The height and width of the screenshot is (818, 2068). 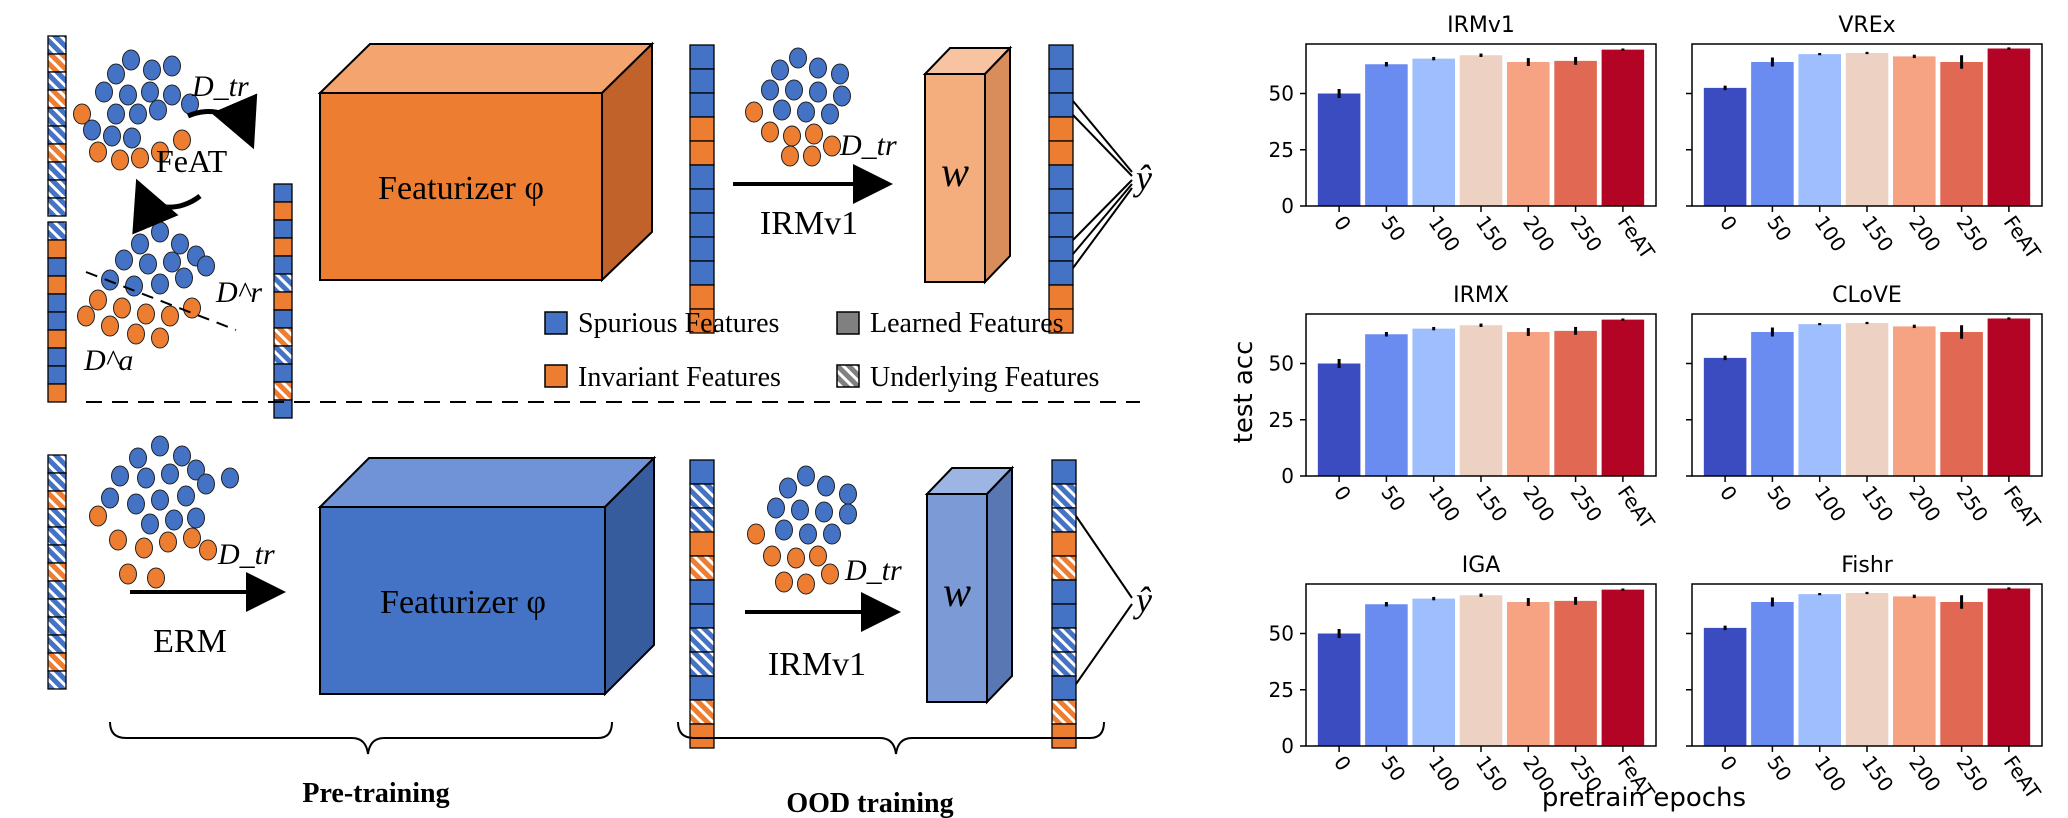 What do you see at coordinates (1539, 503) in the screenshot?
I see `x-tick-label: 200` at bounding box center [1539, 503].